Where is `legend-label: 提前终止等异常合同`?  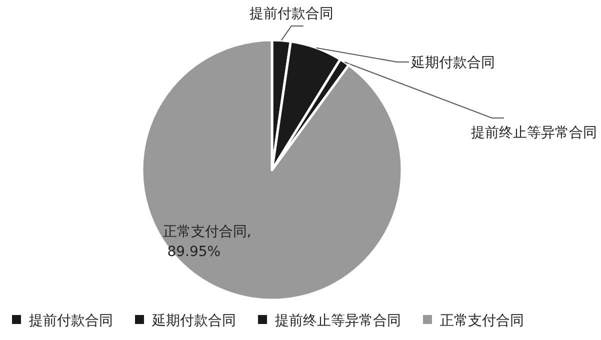
legend-label: 提前终止等异常合同 is located at coordinates (338, 321).